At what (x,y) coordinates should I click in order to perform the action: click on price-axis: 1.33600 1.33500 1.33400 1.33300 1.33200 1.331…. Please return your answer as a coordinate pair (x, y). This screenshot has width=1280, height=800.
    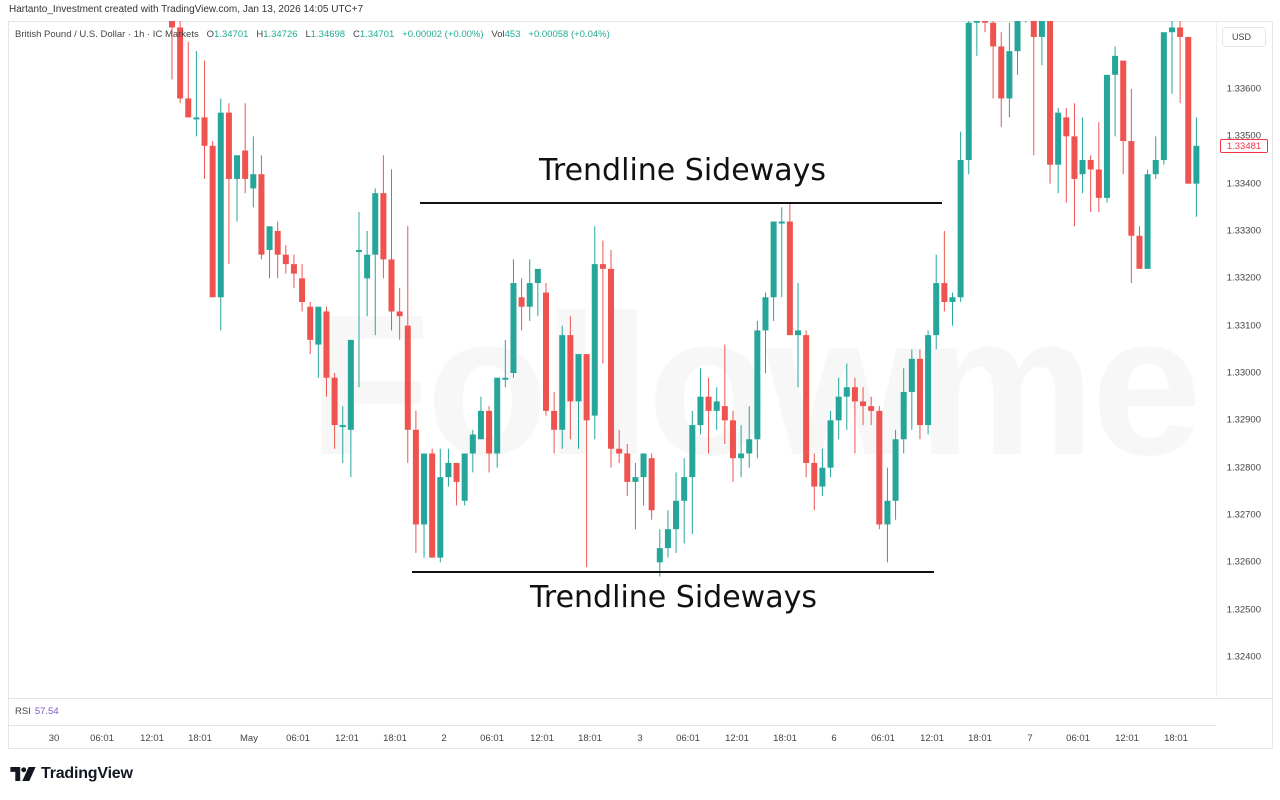
    Looking at the image, I should click on (1244, 359).